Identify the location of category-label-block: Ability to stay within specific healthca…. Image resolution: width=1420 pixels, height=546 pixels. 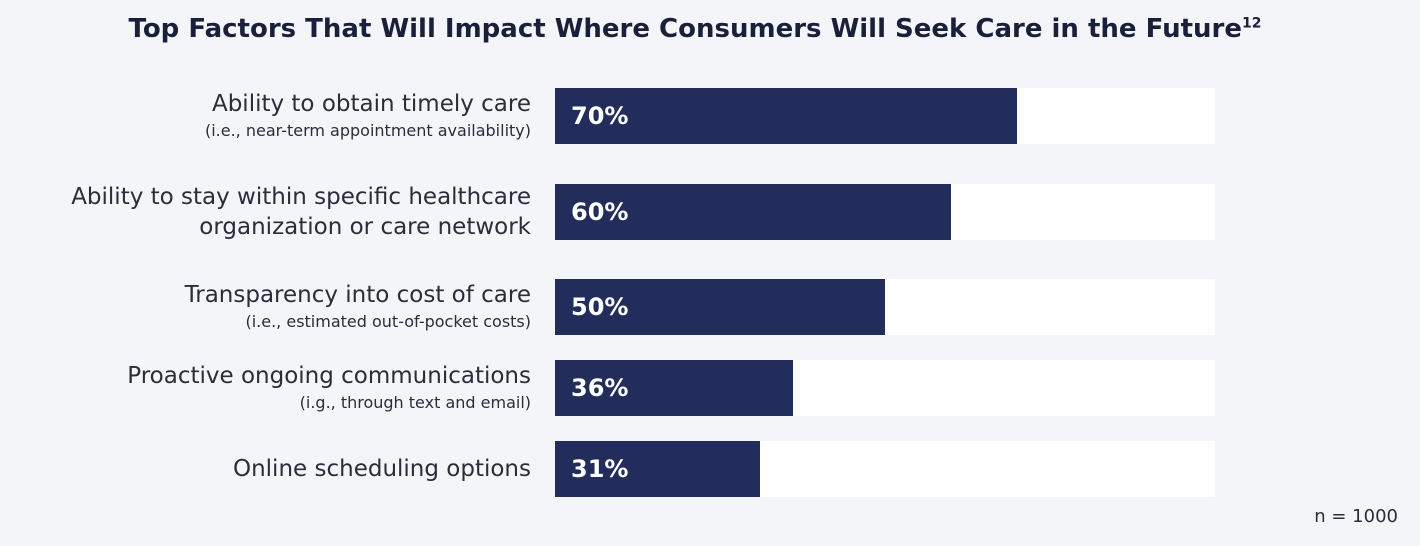
(301, 212).